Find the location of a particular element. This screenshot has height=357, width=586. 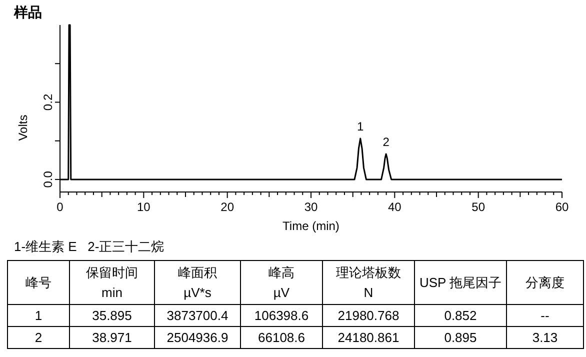

x-tick-label: 20 is located at coordinates (227, 207).